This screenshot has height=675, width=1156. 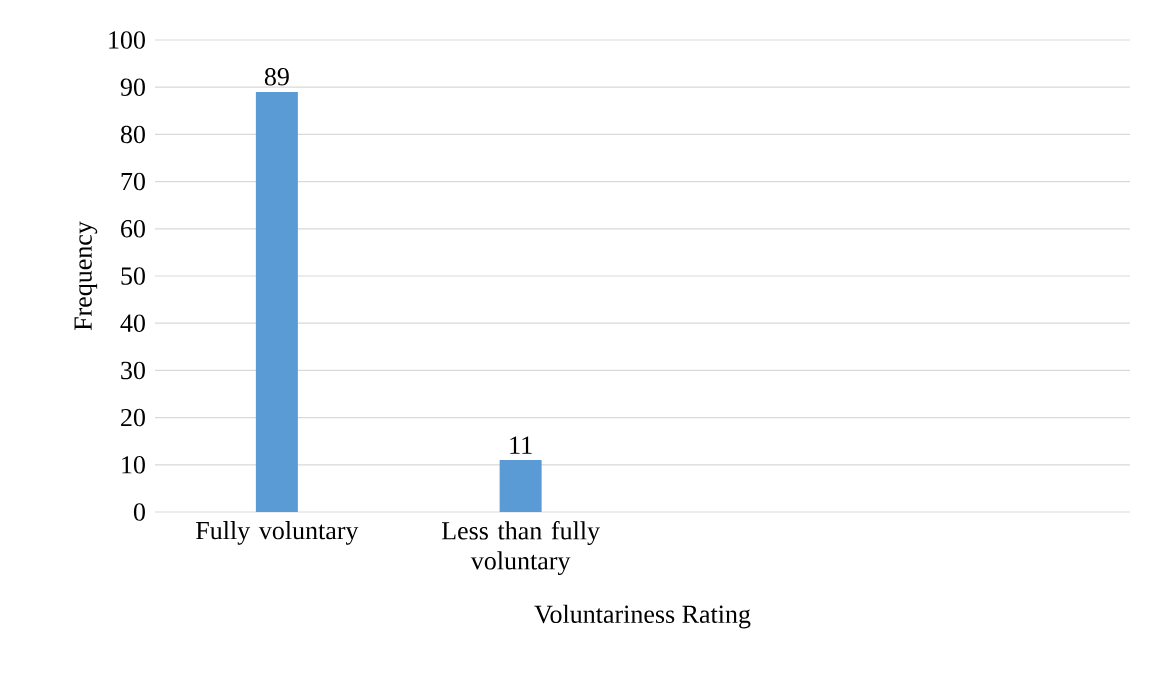 What do you see at coordinates (132, 323) in the screenshot?
I see `y-tick-label: 40` at bounding box center [132, 323].